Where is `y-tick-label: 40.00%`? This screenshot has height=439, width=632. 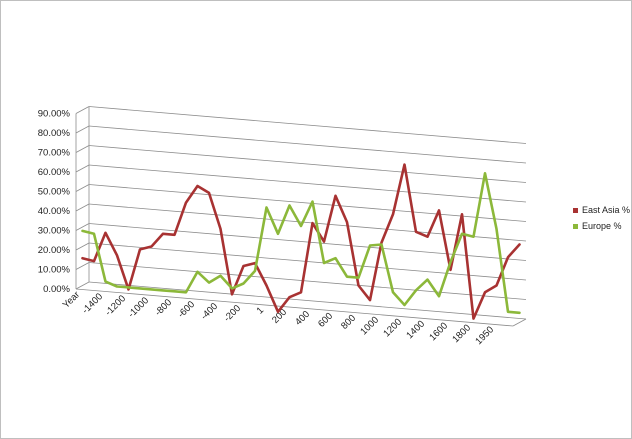 y-tick-label: 40.00% is located at coordinates (54, 211).